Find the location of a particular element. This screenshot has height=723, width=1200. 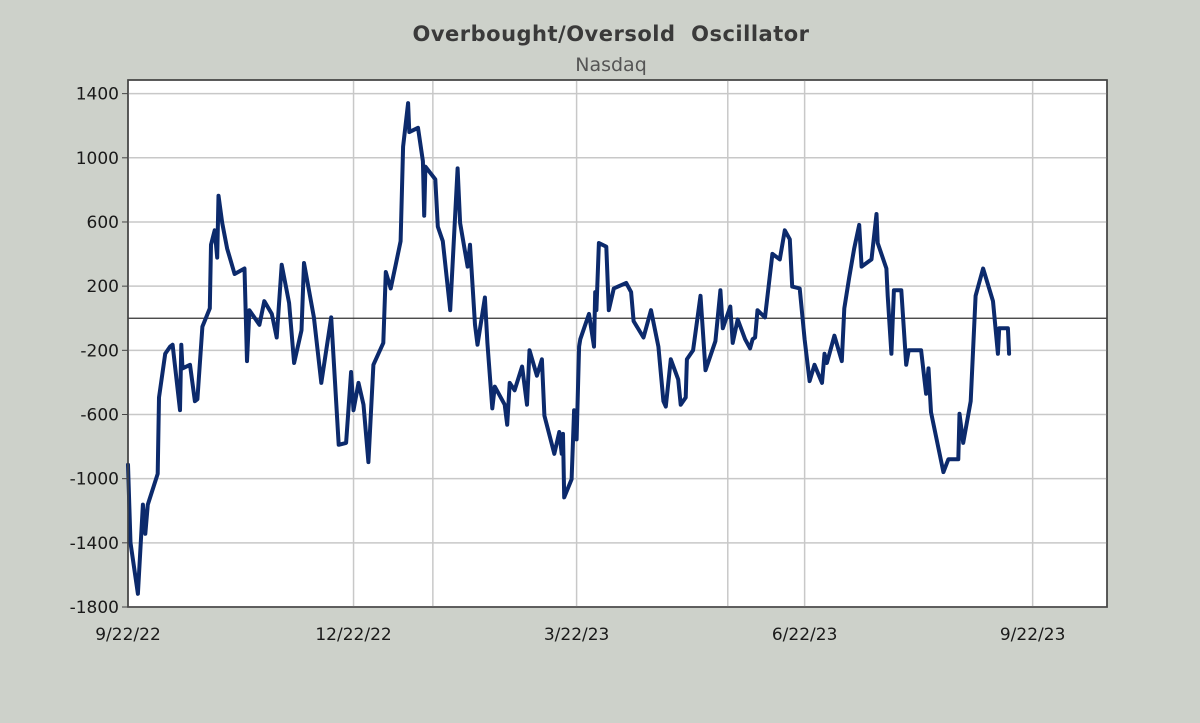

x-axis-ticks: 9/22/22 12/22/22 3/22/23 6/22/23 9/22/23 is located at coordinates (580, 635).